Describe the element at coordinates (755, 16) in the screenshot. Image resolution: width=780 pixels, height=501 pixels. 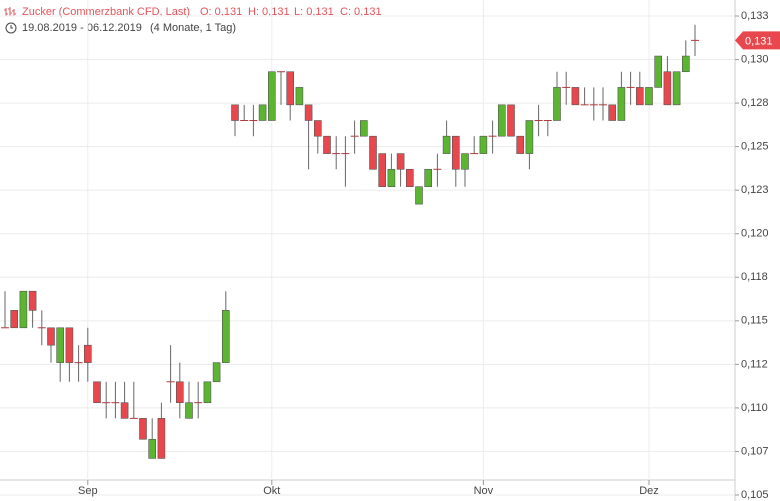
I see `y-tick-label: 0,133` at that location.